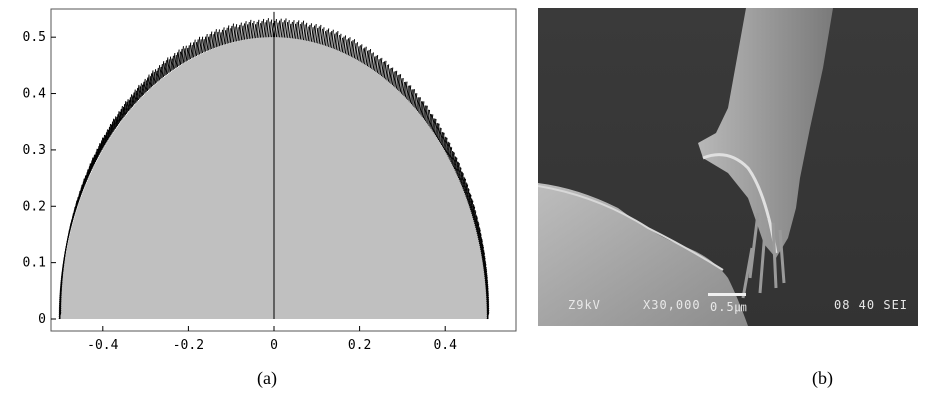 This screenshot has height=404, width=928. What do you see at coordinates (871, 305) in the screenshot?
I see `sem-code-label: 08 40 SEI` at bounding box center [871, 305].